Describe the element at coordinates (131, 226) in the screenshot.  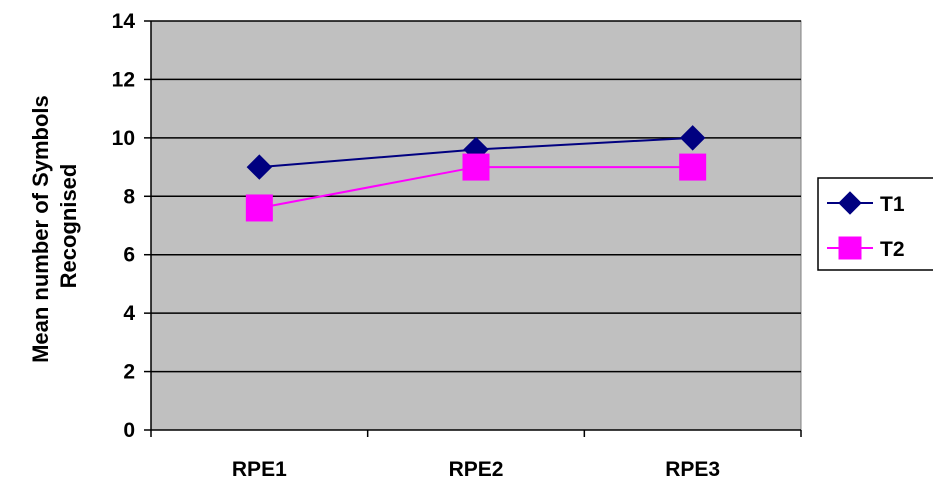
I see `y-axis-ticks: 0 2 4 6 8 10 12 14` at that location.